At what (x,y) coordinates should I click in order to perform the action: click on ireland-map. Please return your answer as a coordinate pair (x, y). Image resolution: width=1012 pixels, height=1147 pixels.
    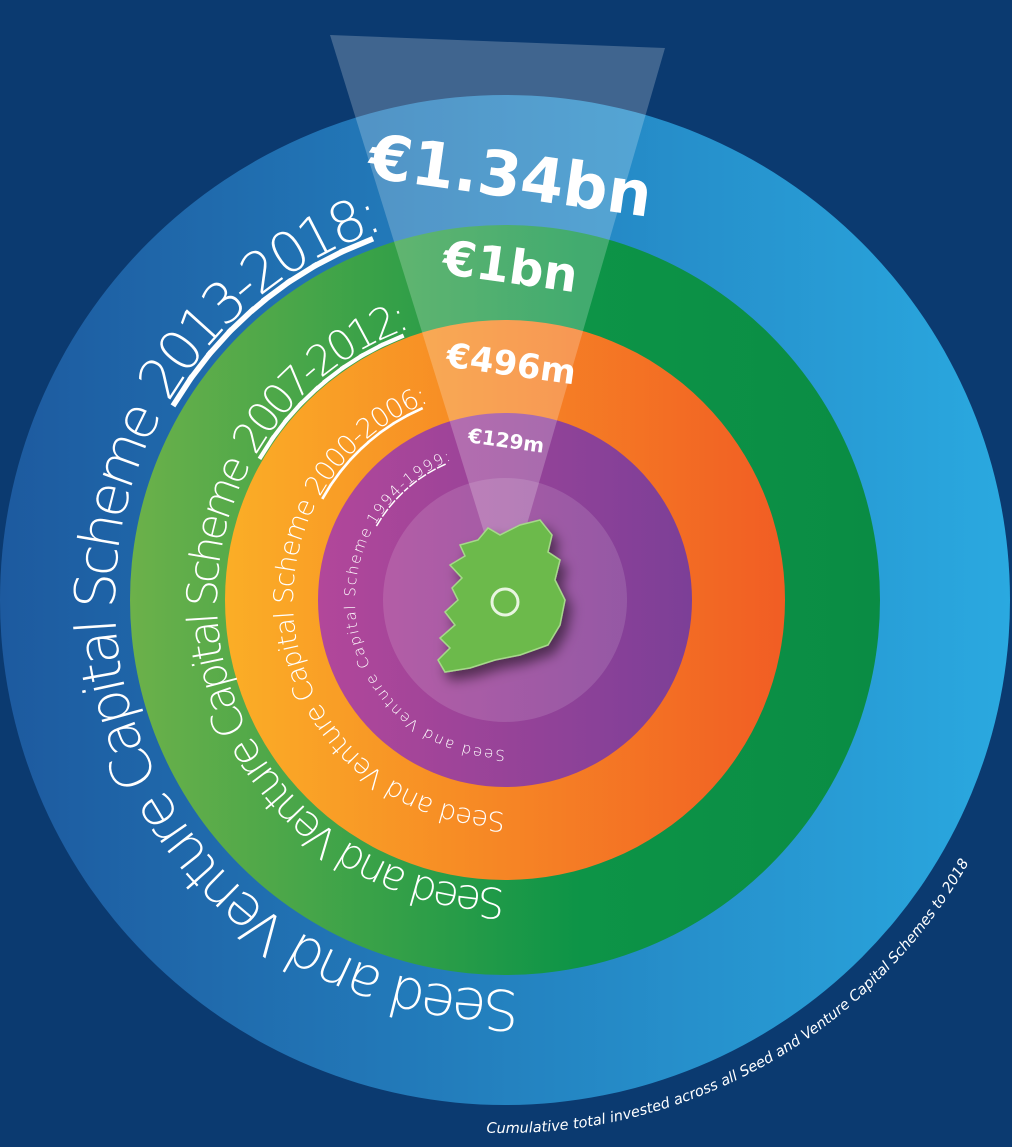
    Looking at the image, I should click on (501, 596).